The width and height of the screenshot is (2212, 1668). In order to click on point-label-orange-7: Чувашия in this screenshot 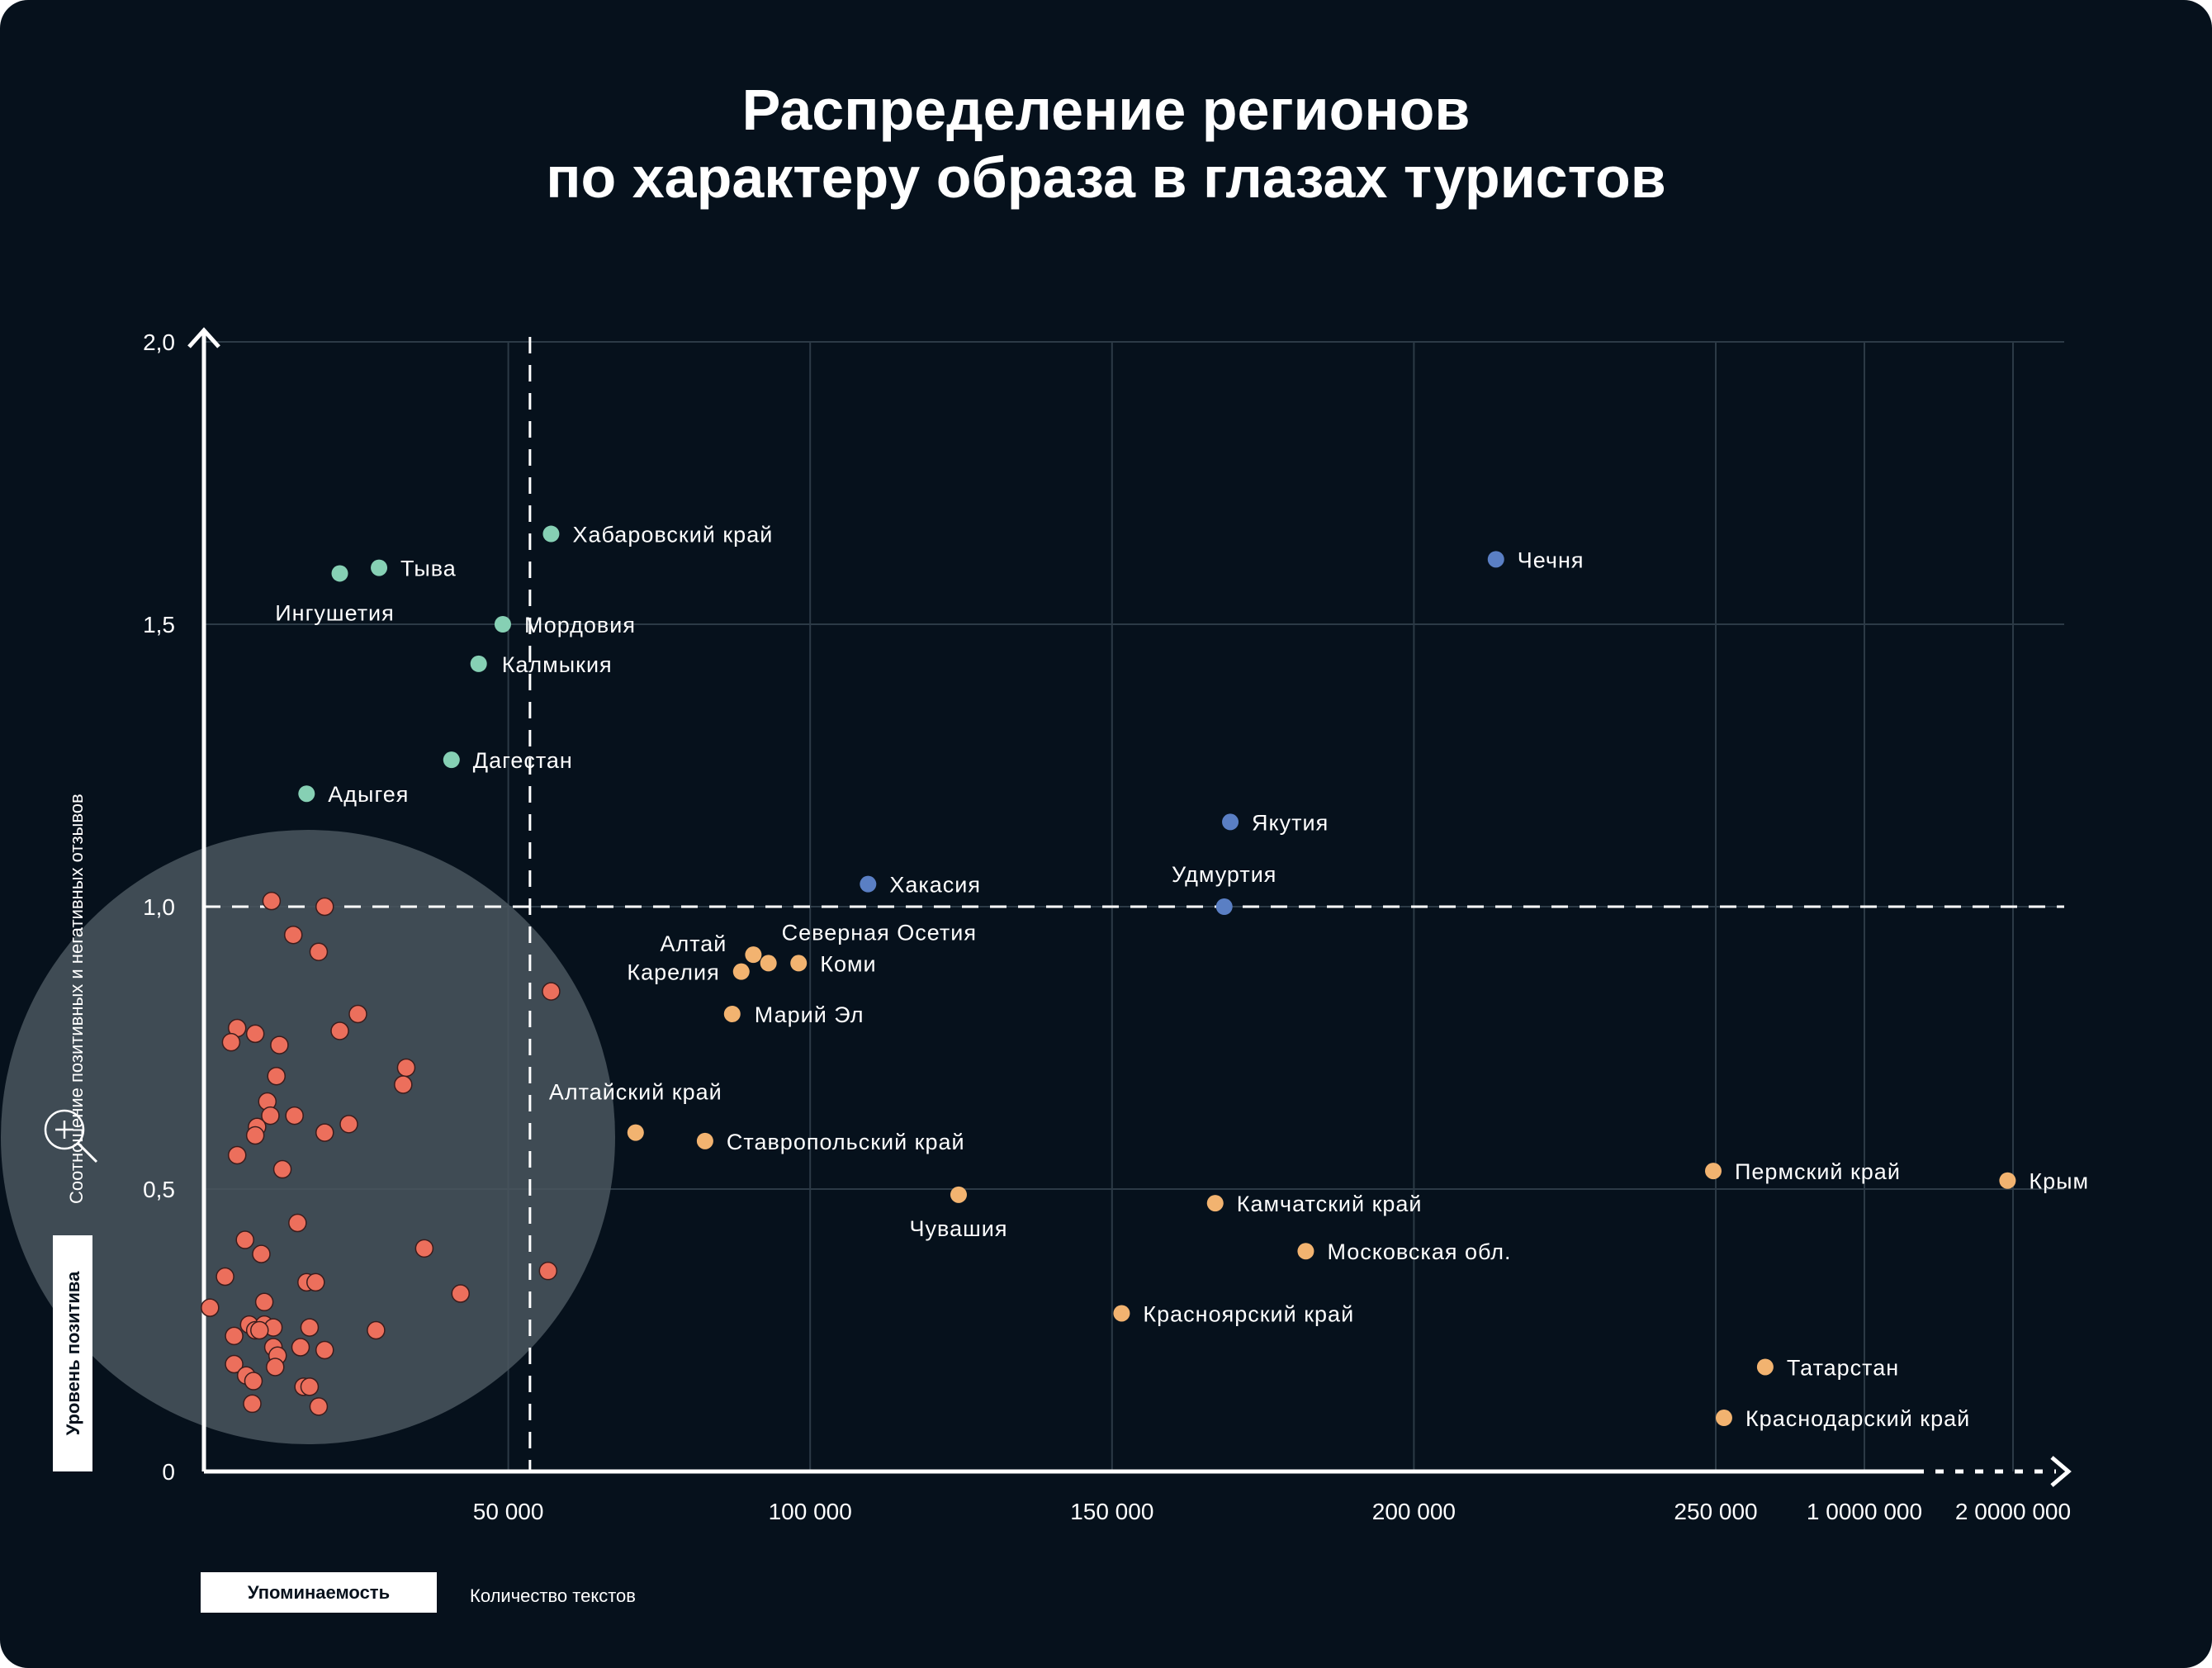, I will do `click(959, 1228)`.